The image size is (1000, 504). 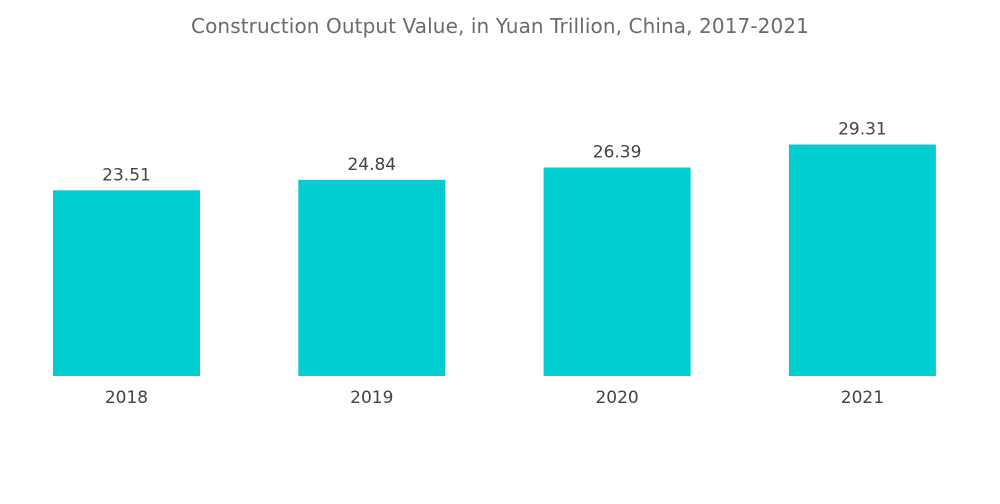 I want to click on x-tick-label-2021: 2021, so click(x=862, y=398).